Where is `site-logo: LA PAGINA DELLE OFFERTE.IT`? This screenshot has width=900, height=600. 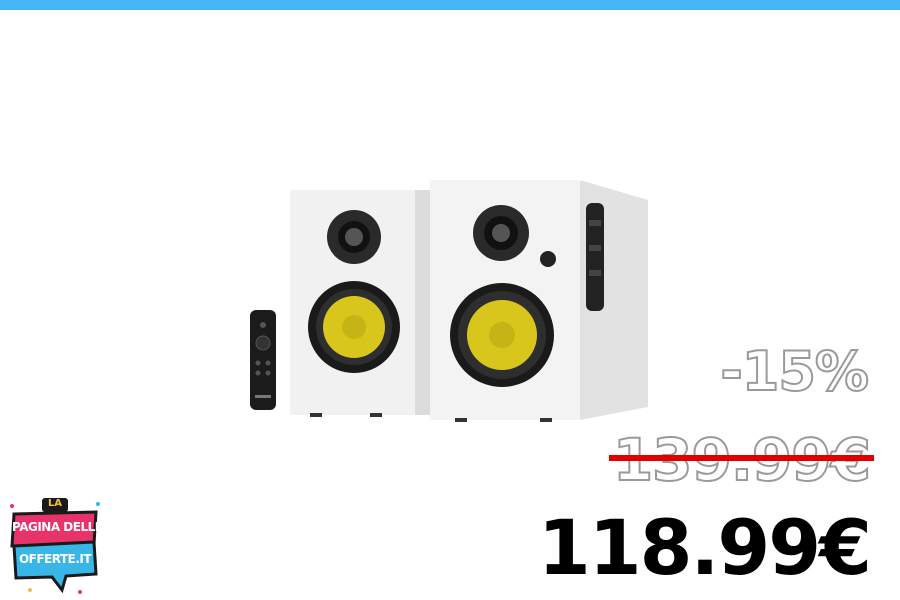
site-logo: LA PAGINA DELLE OFFERTE.IT is located at coordinates (55, 547).